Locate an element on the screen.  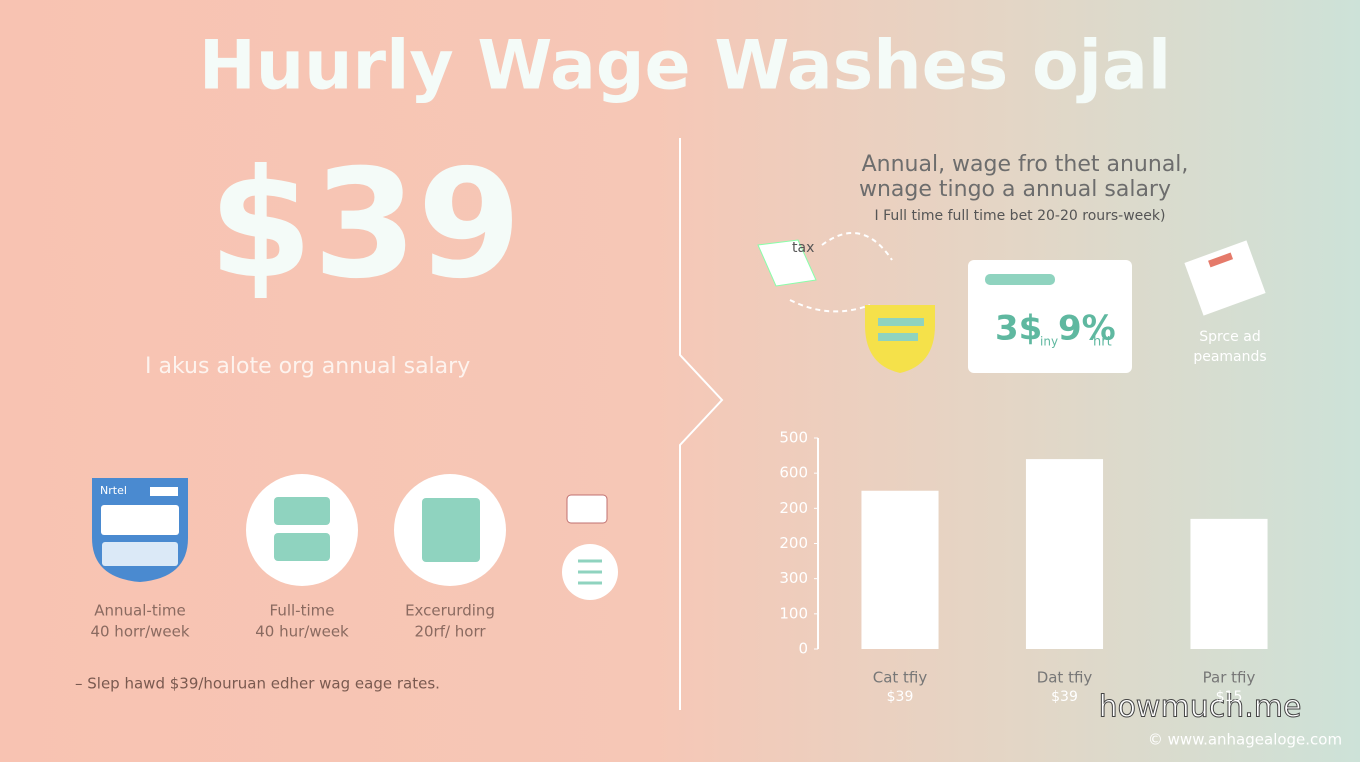
doc-icon is located at coordinates (1225, 278).